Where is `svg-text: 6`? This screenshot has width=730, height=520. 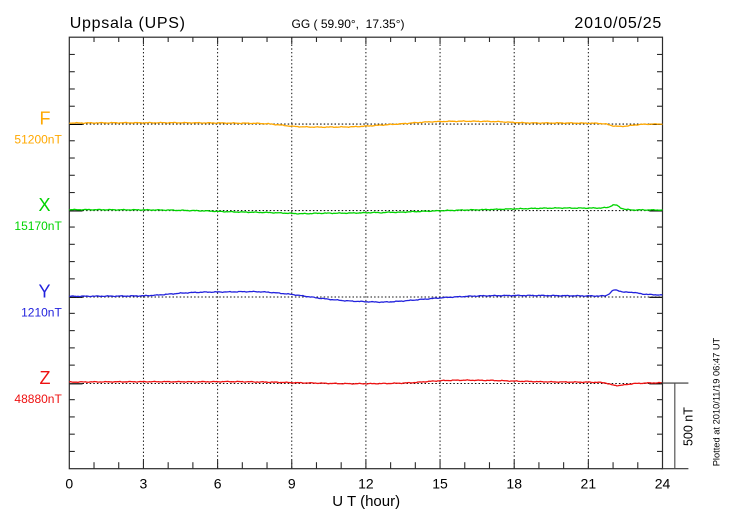 svg-text: 6 is located at coordinates (218, 484).